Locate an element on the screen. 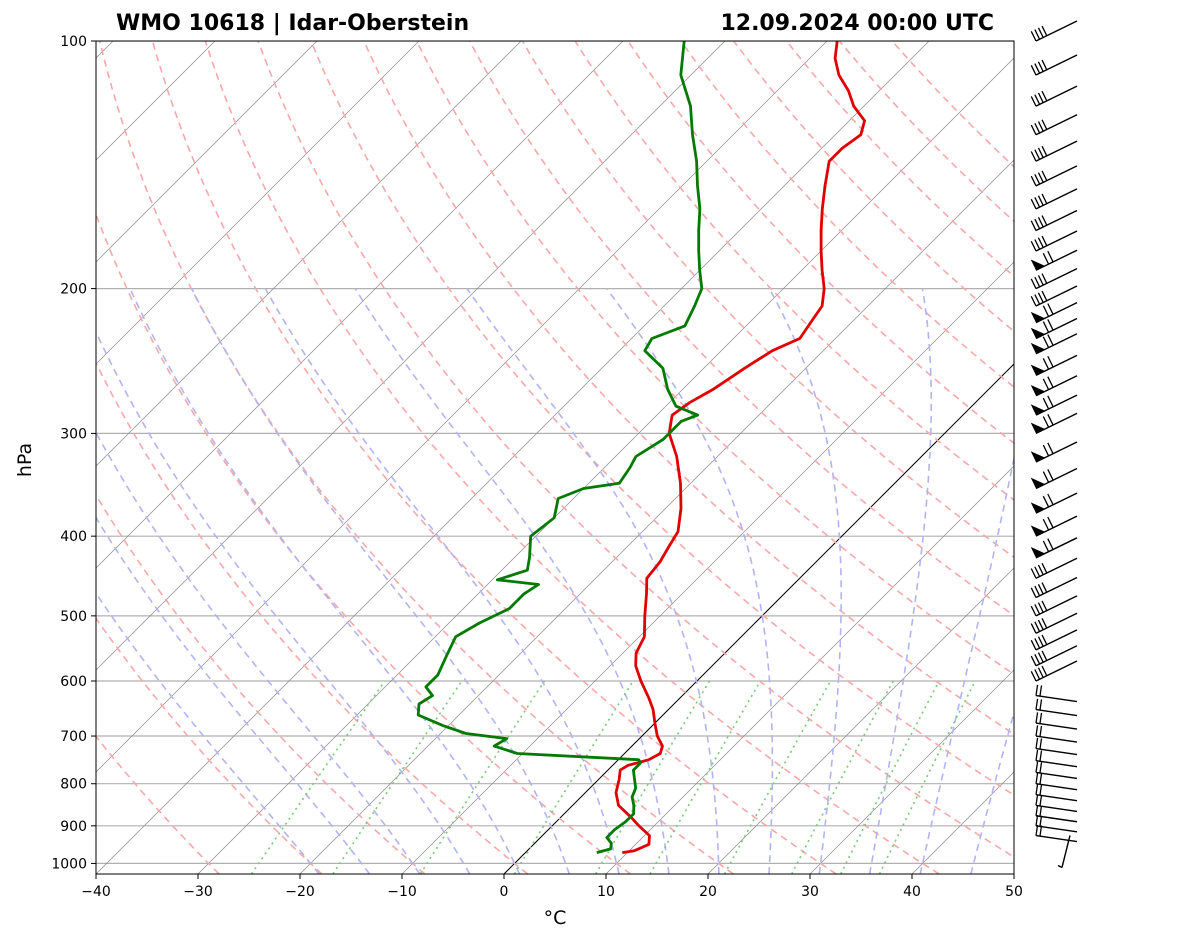 This screenshot has height=941, width=1181. y-tick-label: 900 is located at coordinates (73, 827).